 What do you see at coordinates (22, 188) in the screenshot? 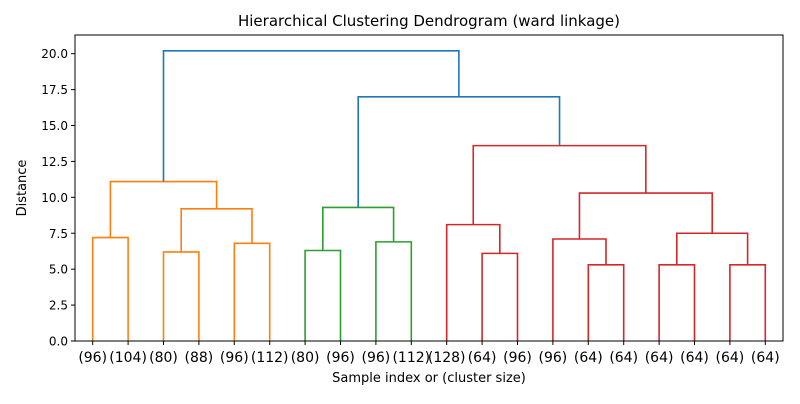
I see `y-axis-label: Distance` at bounding box center [22, 188].